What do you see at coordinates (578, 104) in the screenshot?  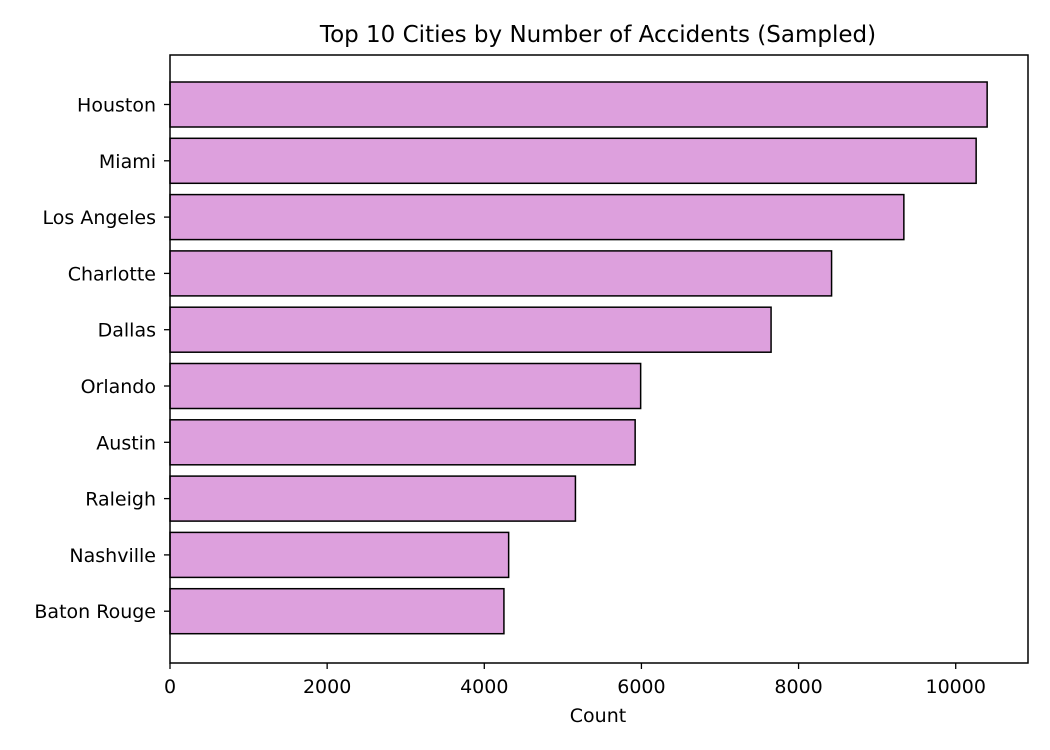 I see `bar-houston` at bounding box center [578, 104].